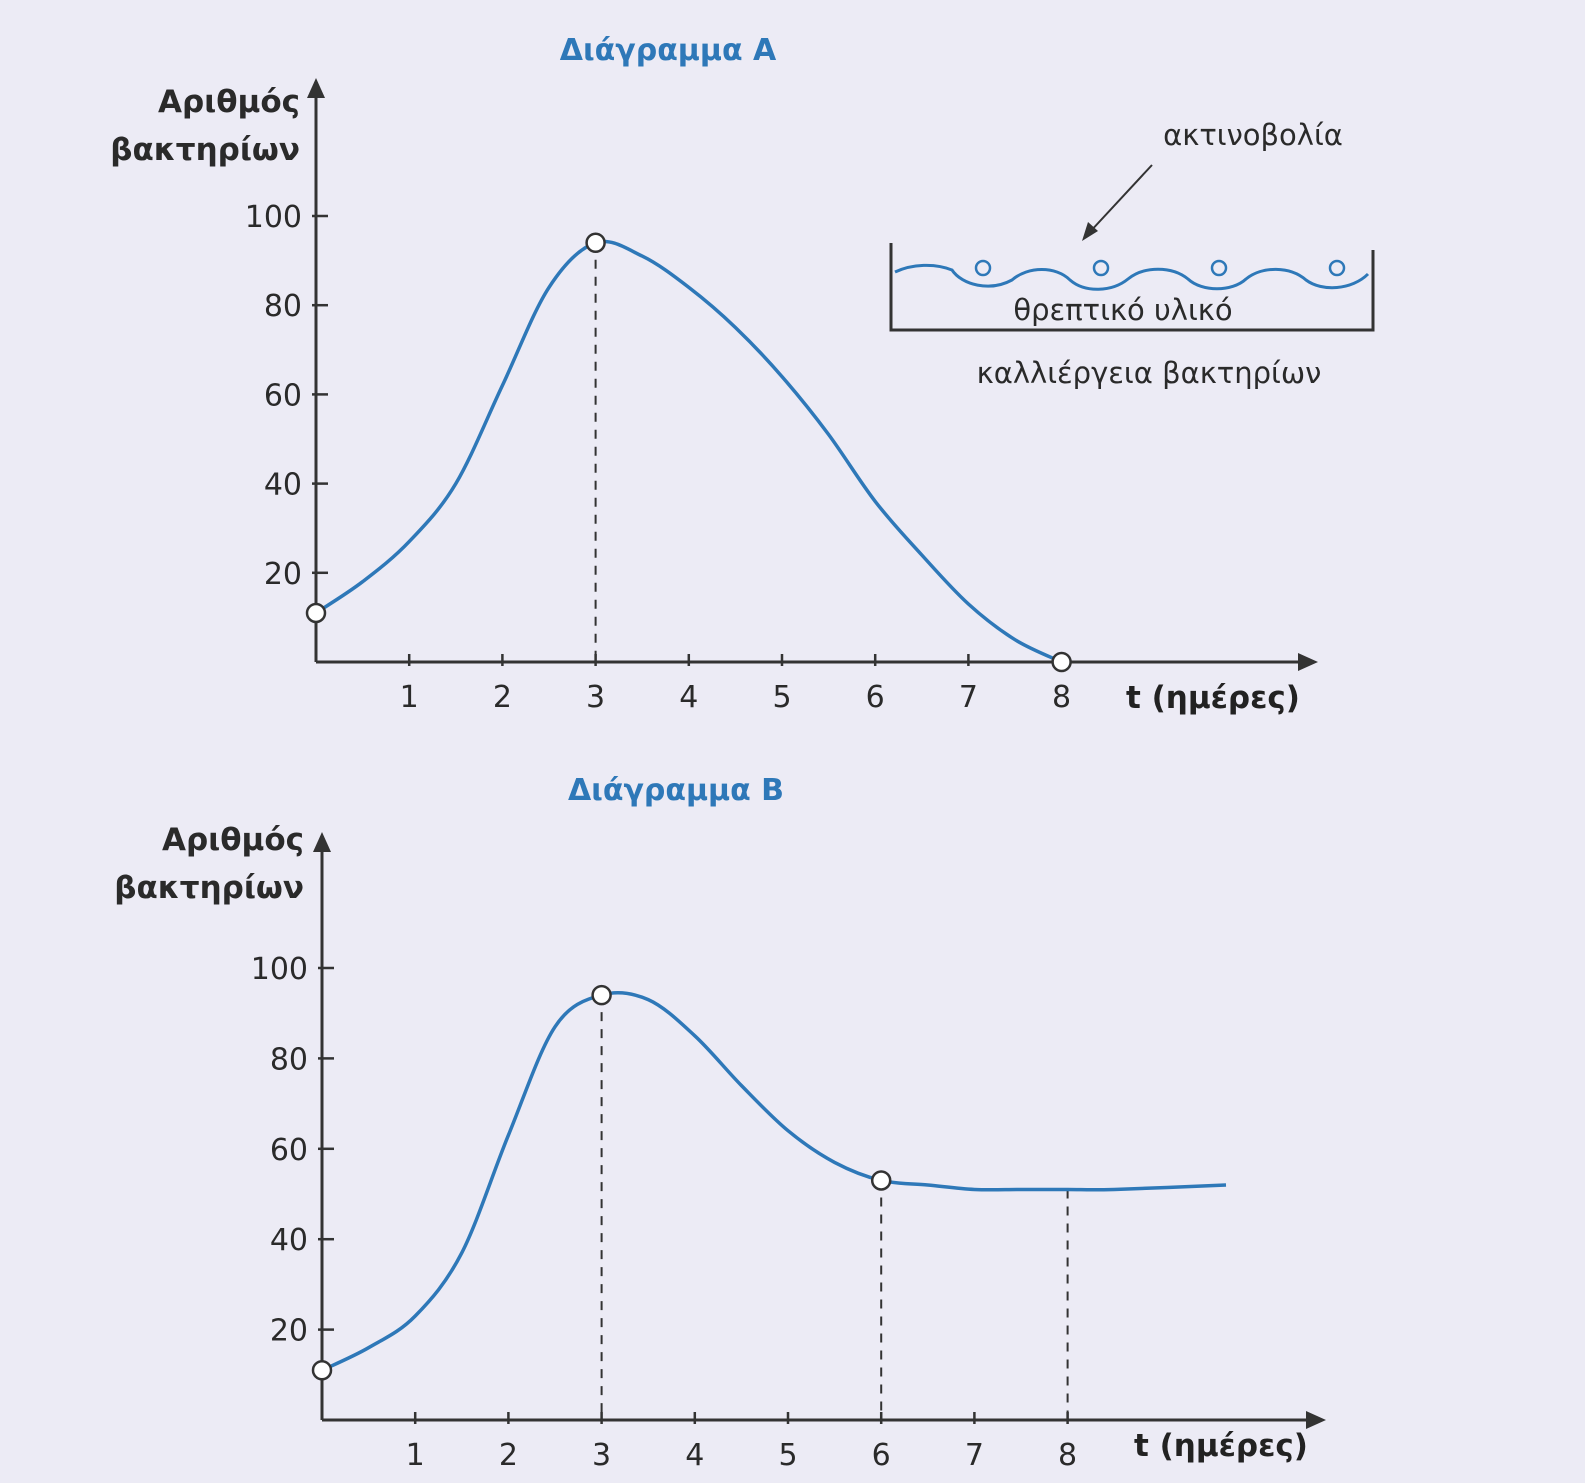 This screenshot has height=1483, width=1585. I want to click on radiation-label: ακτινοβολία, so click(1253, 135).